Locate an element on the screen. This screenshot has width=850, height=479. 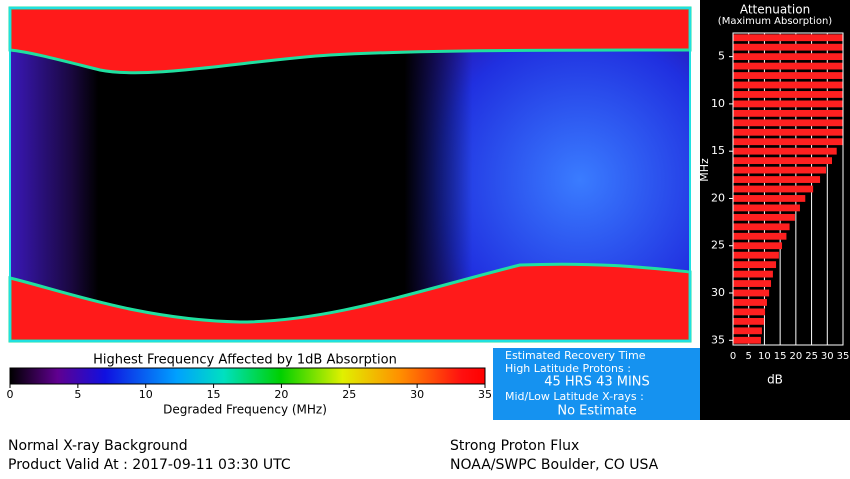
attenuation-chart: Attenuation (Maximum Absorption) MHz dB is located at coordinates (765, 195).